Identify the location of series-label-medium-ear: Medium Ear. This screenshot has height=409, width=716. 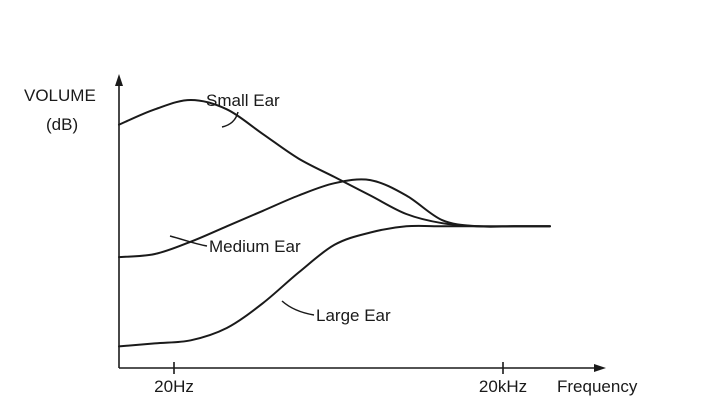
(255, 246).